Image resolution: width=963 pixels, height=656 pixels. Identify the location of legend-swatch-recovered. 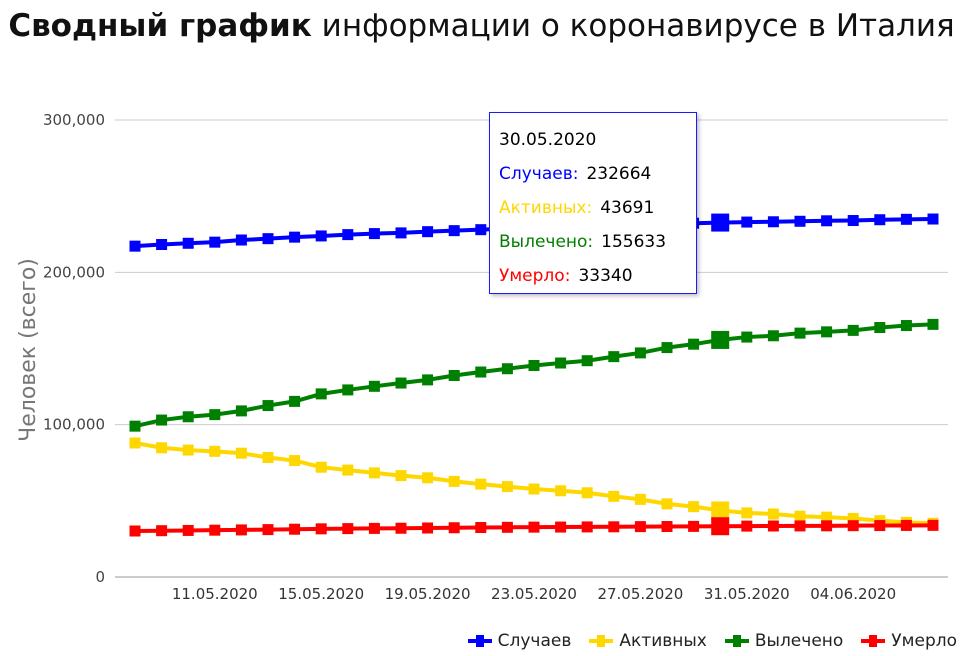
(736, 641).